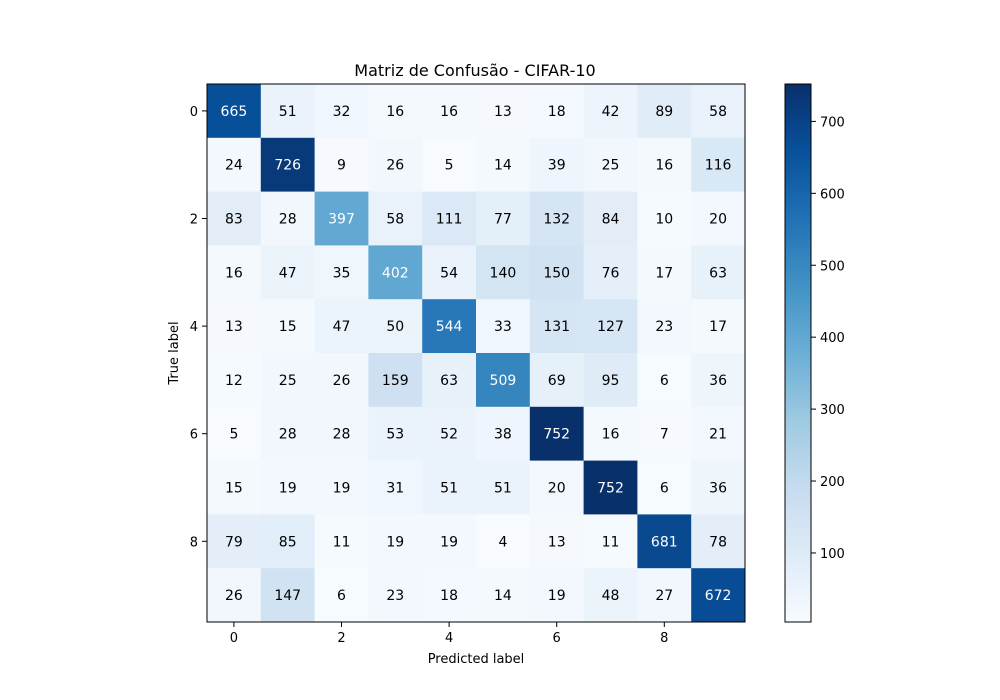 The width and height of the screenshot is (1000, 700). Describe the element at coordinates (828, 338) in the screenshot. I see `colorbar-ticks: 100 200 300 400 500 600 700` at that location.